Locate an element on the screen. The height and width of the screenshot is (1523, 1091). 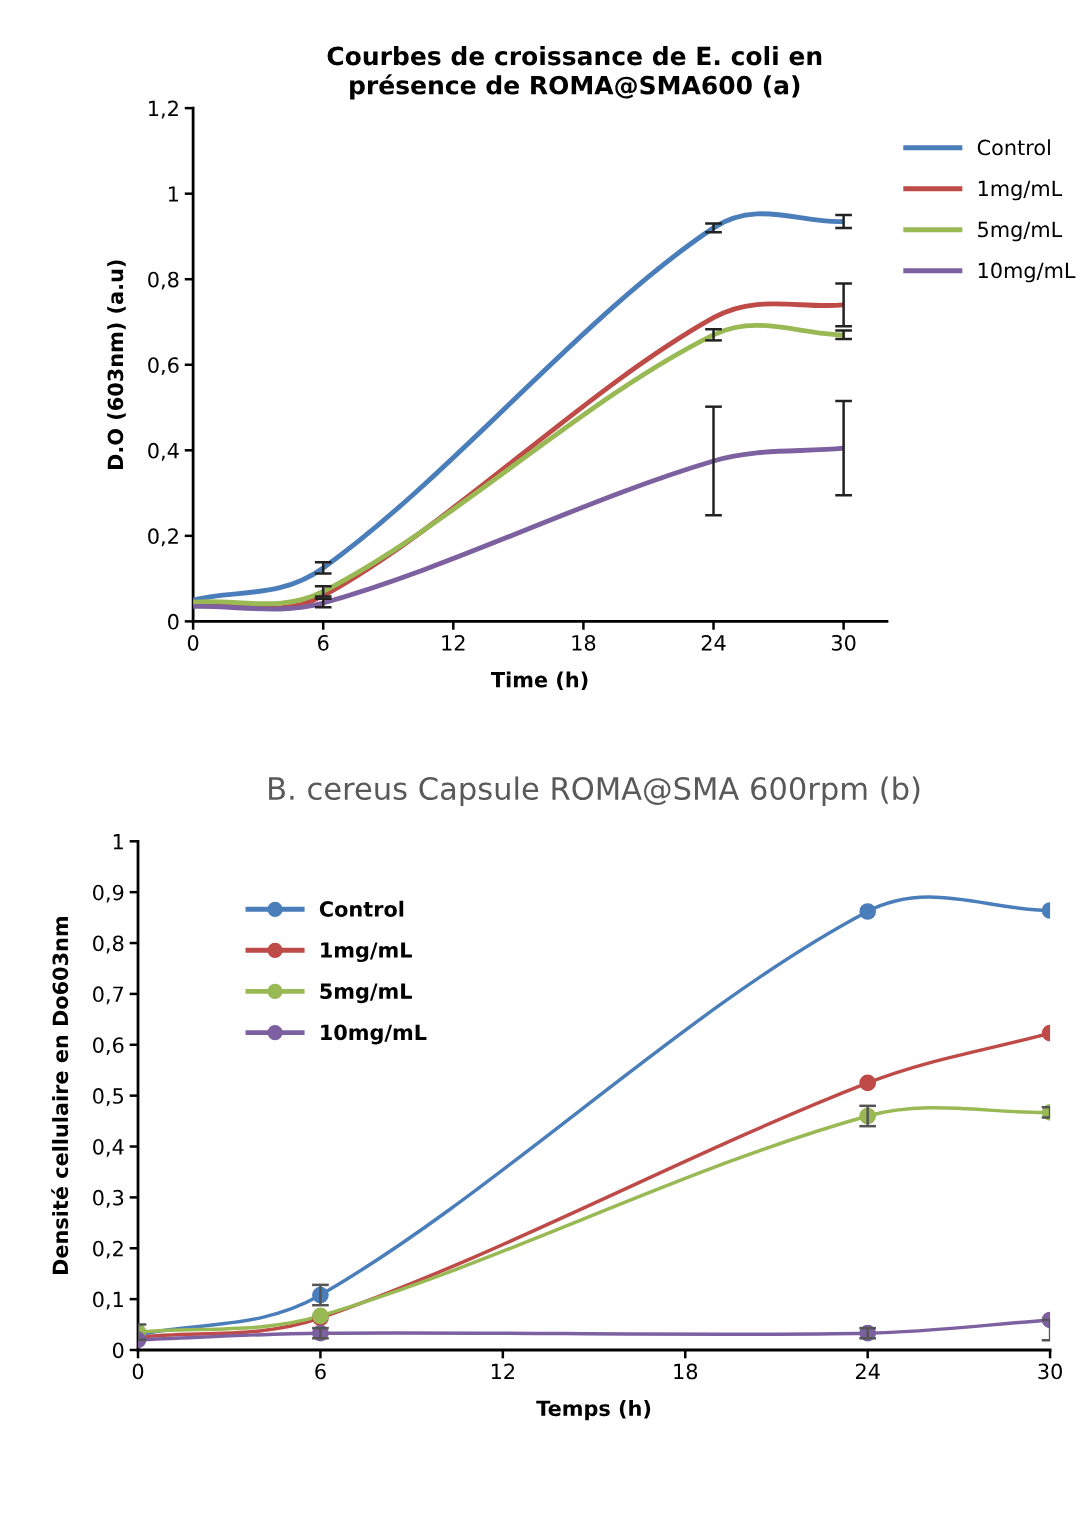
y-axis-title: Densité cellulaire en Do603nm is located at coordinates (60, 1096).